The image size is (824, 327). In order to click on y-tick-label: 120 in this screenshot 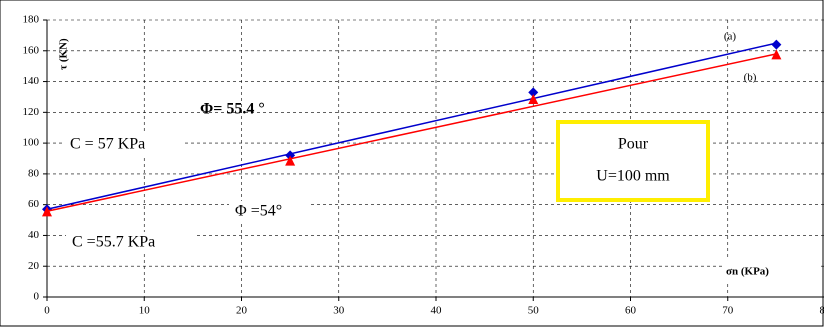, I will do `click(31, 112)`.